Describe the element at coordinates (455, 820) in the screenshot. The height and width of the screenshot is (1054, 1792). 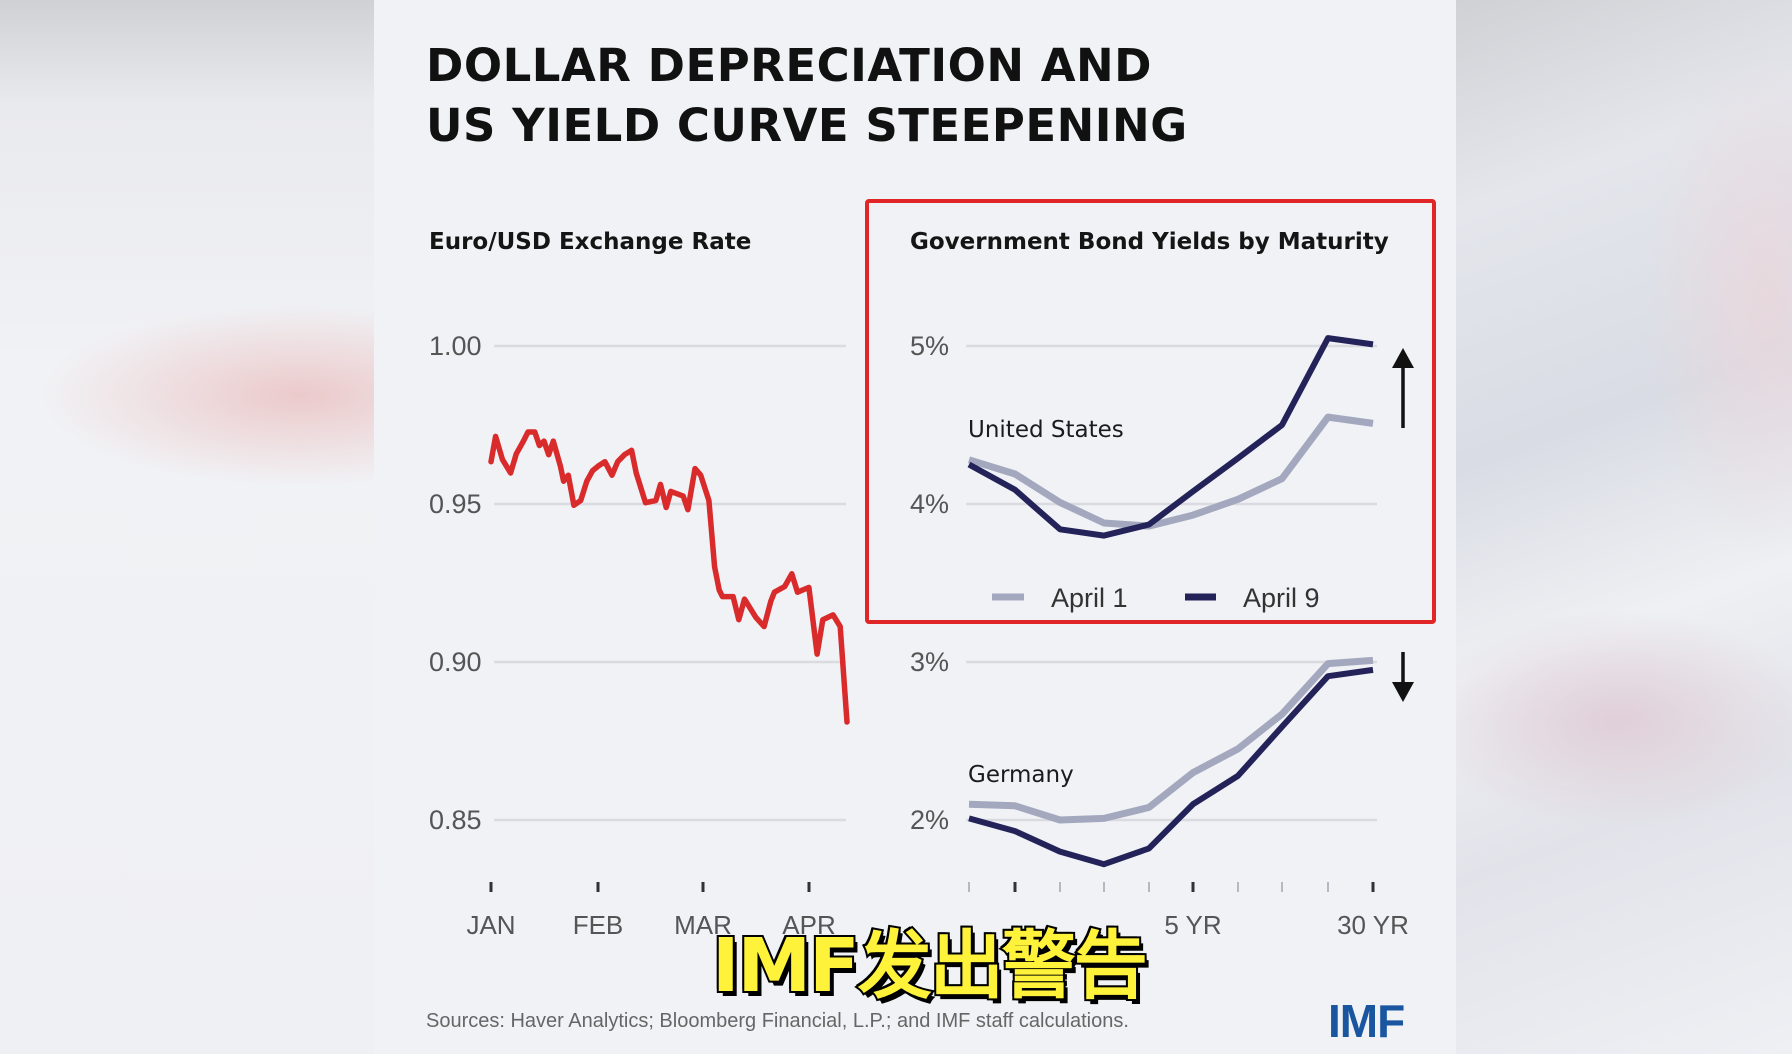
I see `y-tick-label: 0.85` at that location.